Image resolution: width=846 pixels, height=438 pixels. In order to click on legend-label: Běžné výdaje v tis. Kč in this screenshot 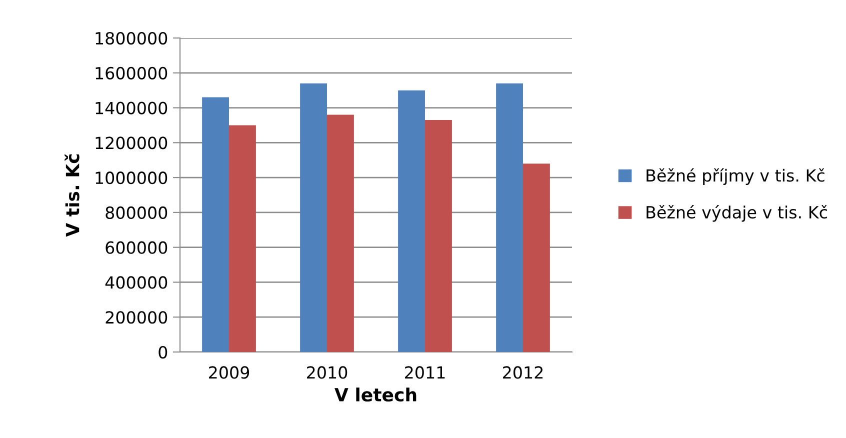, I will do `click(736, 213)`.